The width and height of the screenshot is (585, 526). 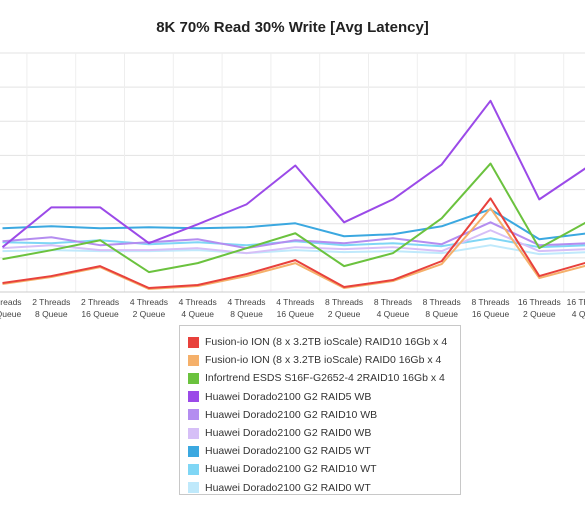 I want to click on legend-item-6: Huawei Dorado2100 G2 RAID5 WT, so click(x=324, y=451).